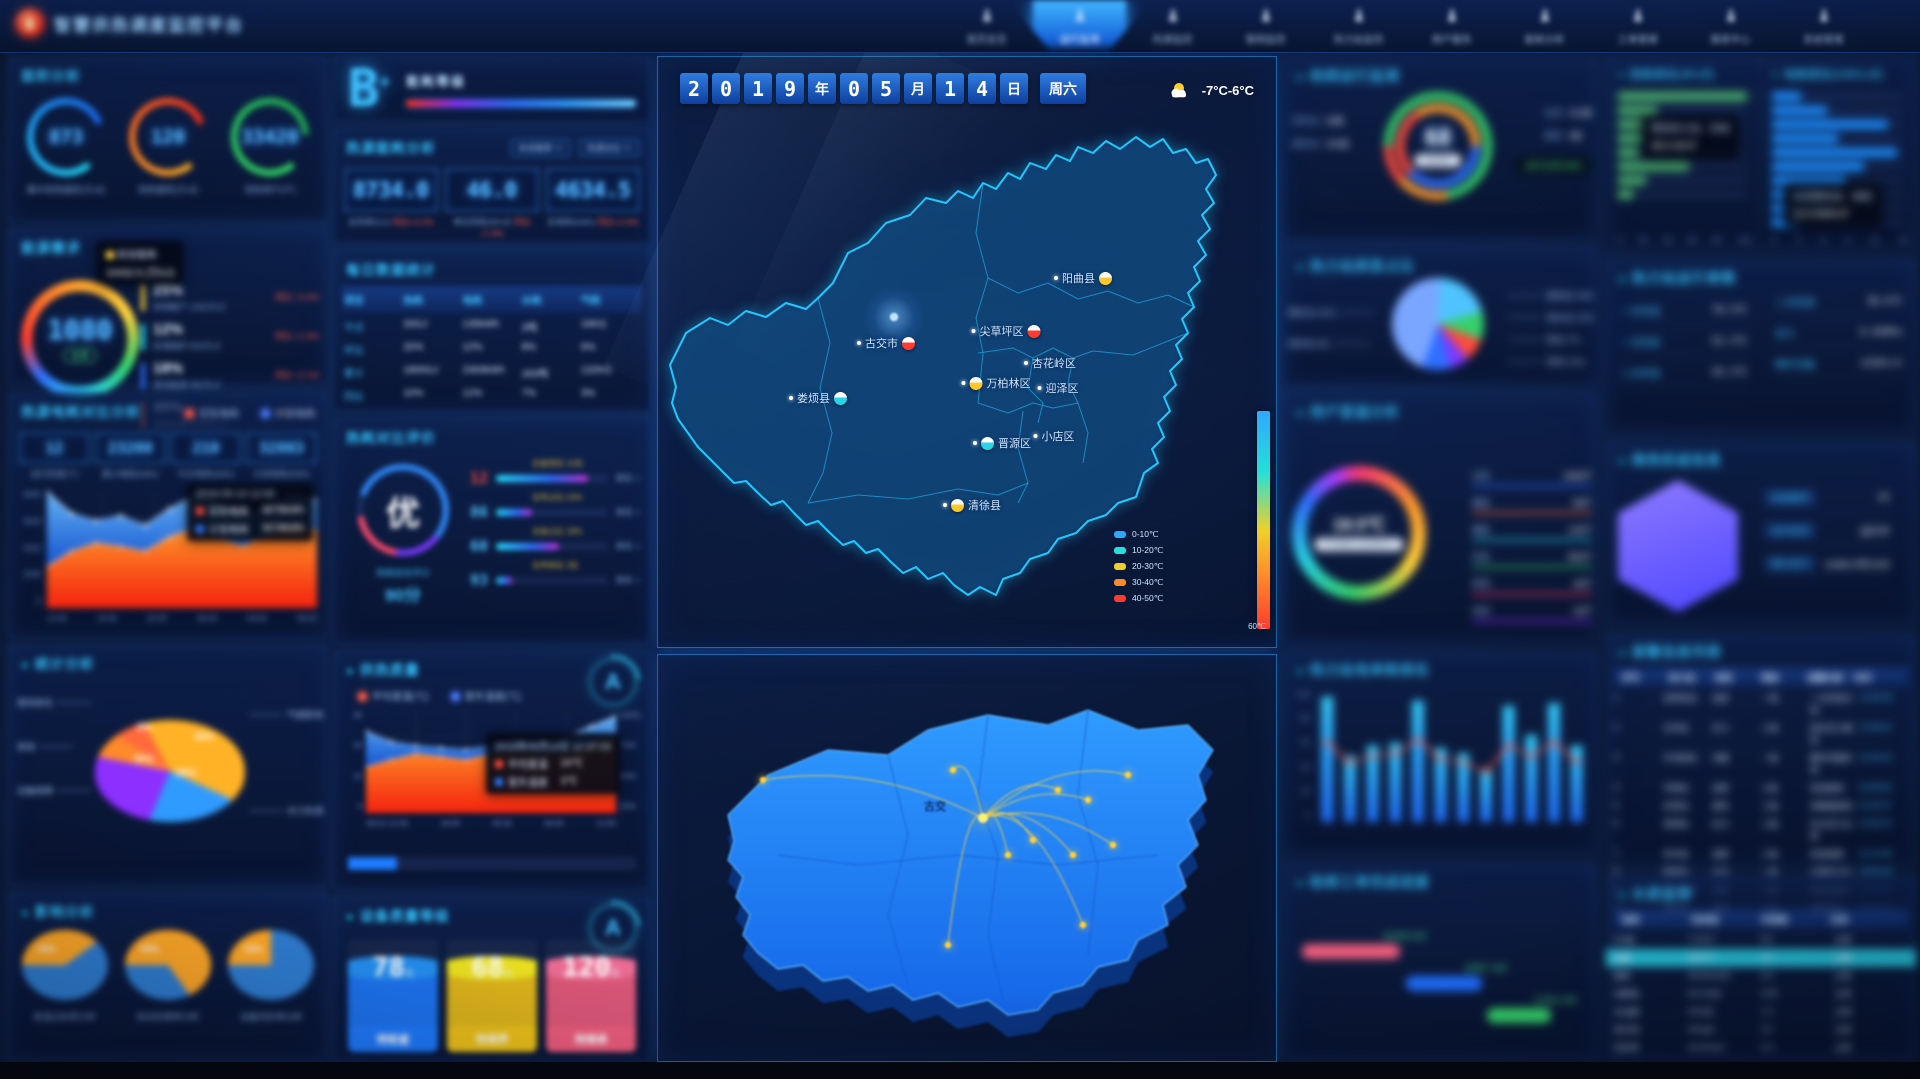  What do you see at coordinates (593, 203) in the screenshot?
I see `stat-box-wrap: 4634.5 总电耗(kWh) 同比+2.6%` at bounding box center [593, 203].